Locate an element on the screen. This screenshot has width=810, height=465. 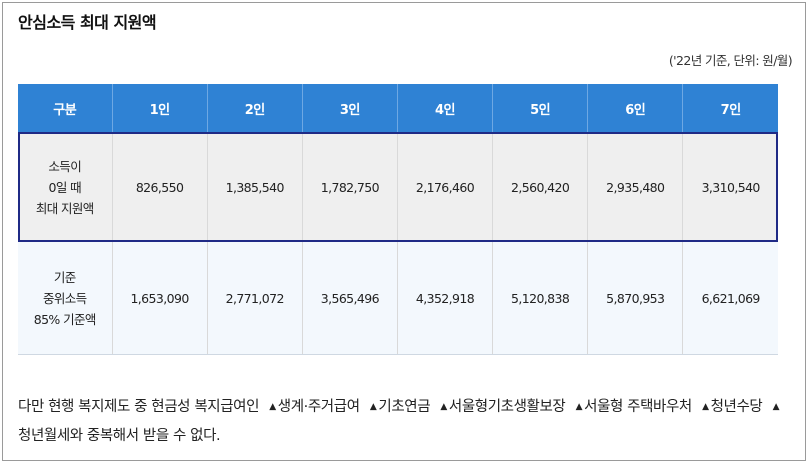
header-7person: 7인 is located at coordinates (730, 108).